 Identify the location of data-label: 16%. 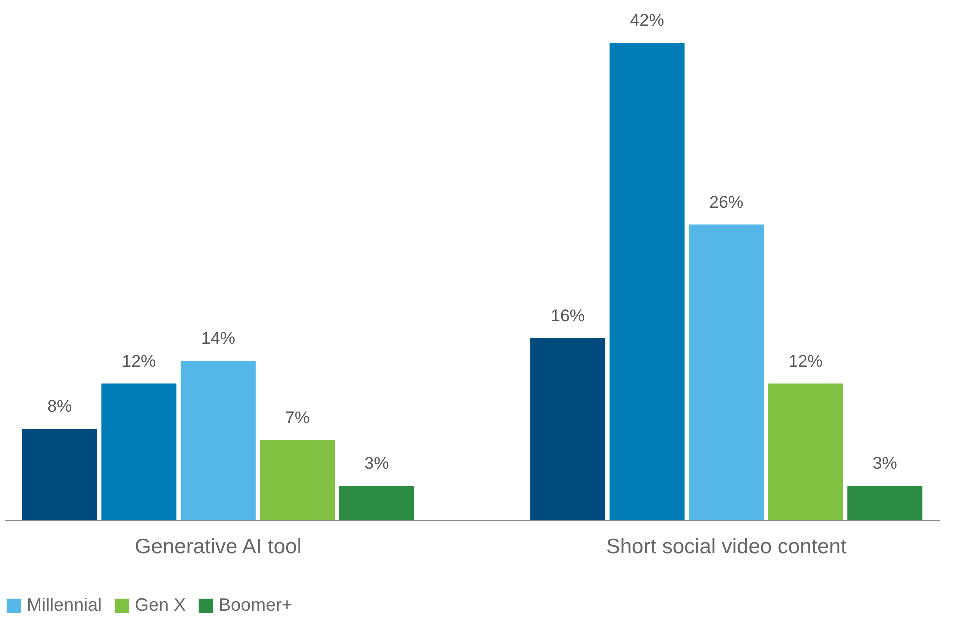
(568, 316).